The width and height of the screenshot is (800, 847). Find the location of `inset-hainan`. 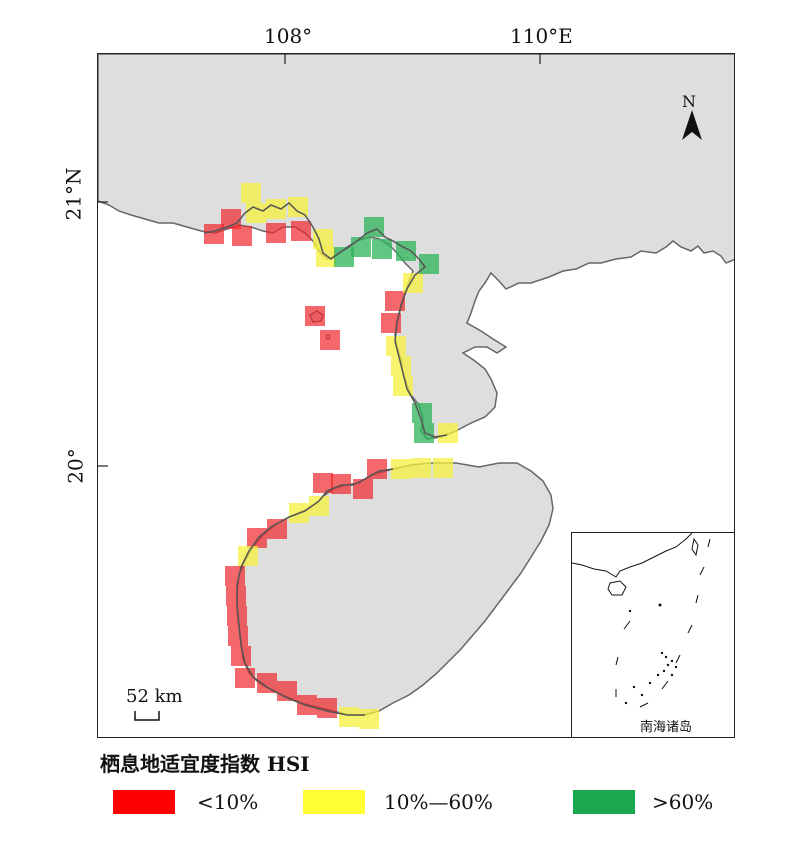

inset-hainan is located at coordinates (617, 588).